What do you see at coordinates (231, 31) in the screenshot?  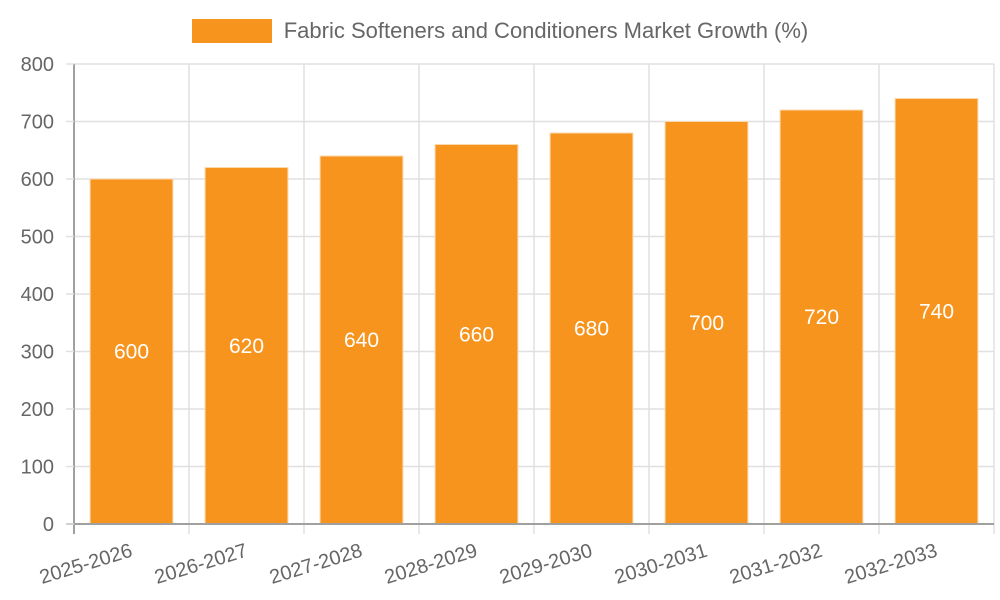 I see `legend-swatch` at bounding box center [231, 31].